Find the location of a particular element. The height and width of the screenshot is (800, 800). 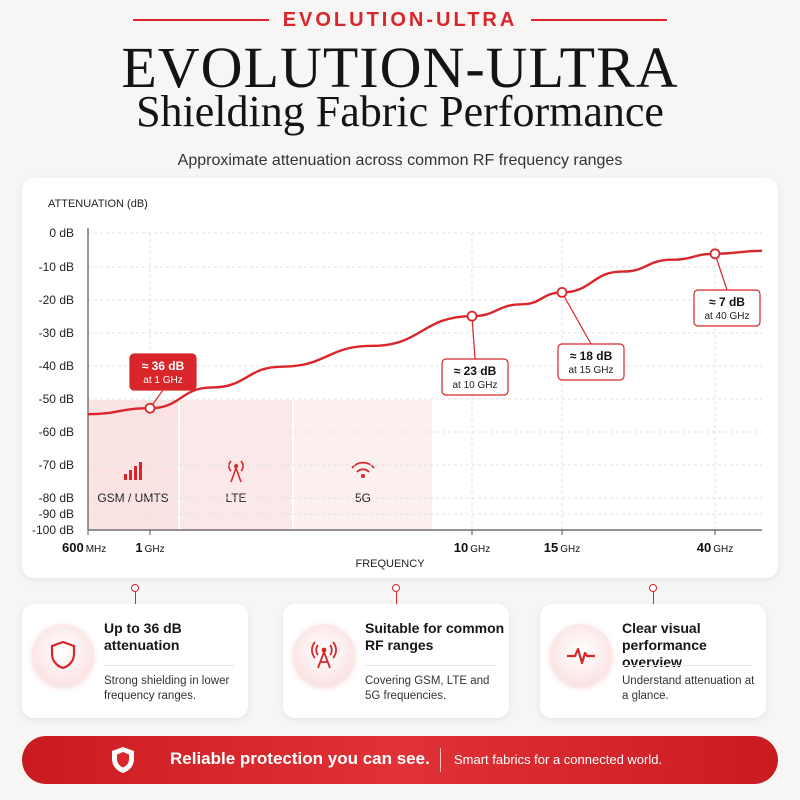

banner-tagline: Reliable protection you can see. is located at coordinates (300, 758).